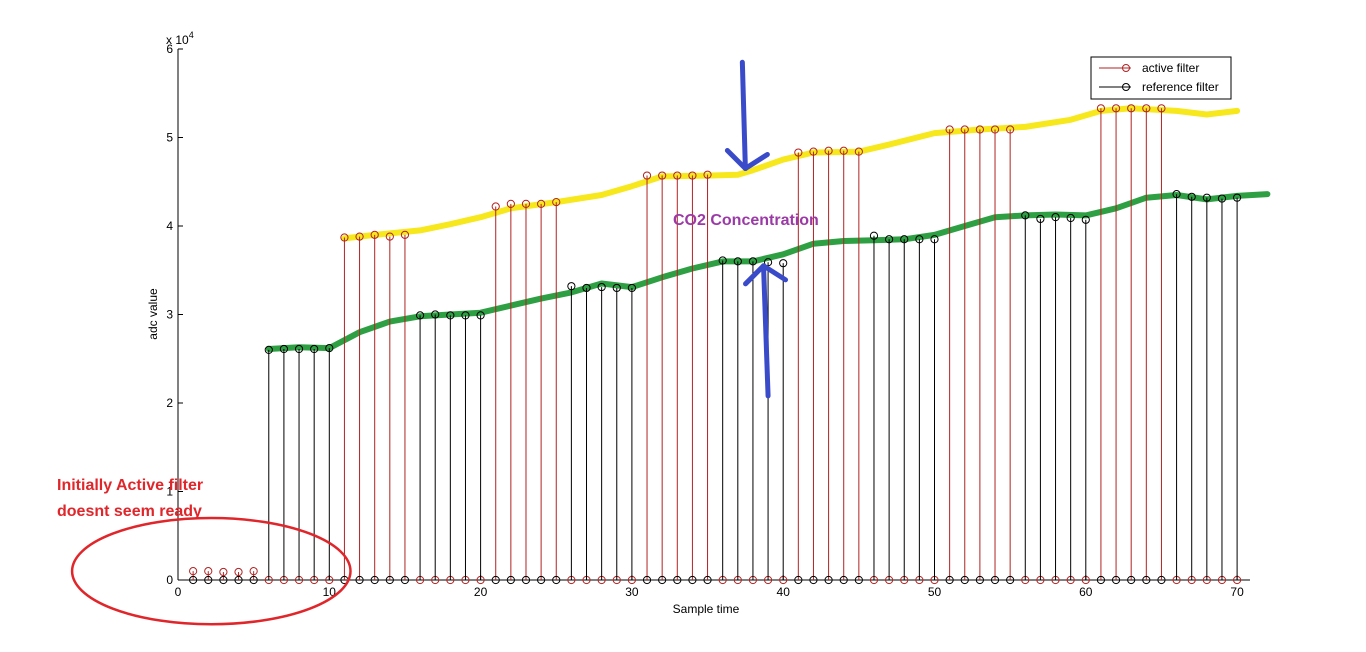  Describe the element at coordinates (1086, 592) in the screenshot. I see `x-tick-label: 60` at that location.